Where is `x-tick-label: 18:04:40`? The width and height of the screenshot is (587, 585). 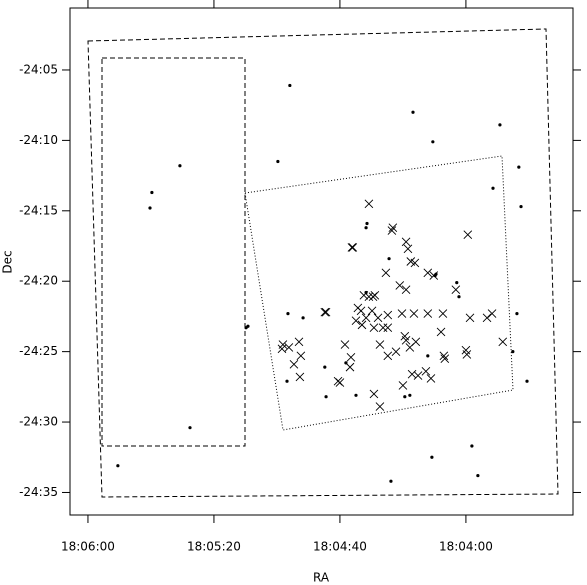
x-tick-label: 18:04:40 is located at coordinates (340, 547).